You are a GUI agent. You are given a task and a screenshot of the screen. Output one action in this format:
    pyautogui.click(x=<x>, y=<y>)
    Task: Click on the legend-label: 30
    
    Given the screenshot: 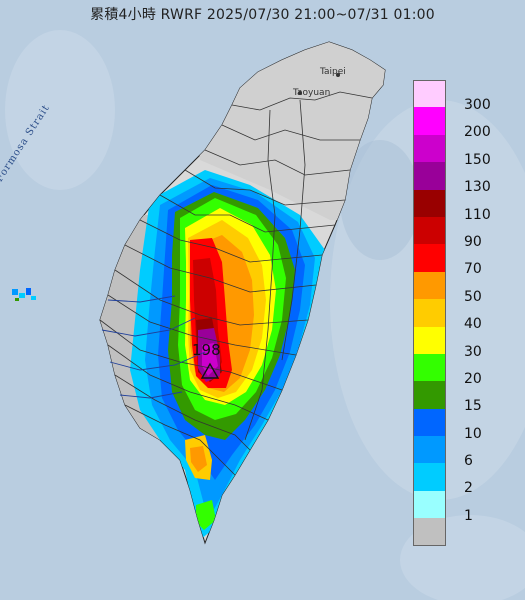 What is the action you would take?
    pyautogui.click(x=473, y=351)
    